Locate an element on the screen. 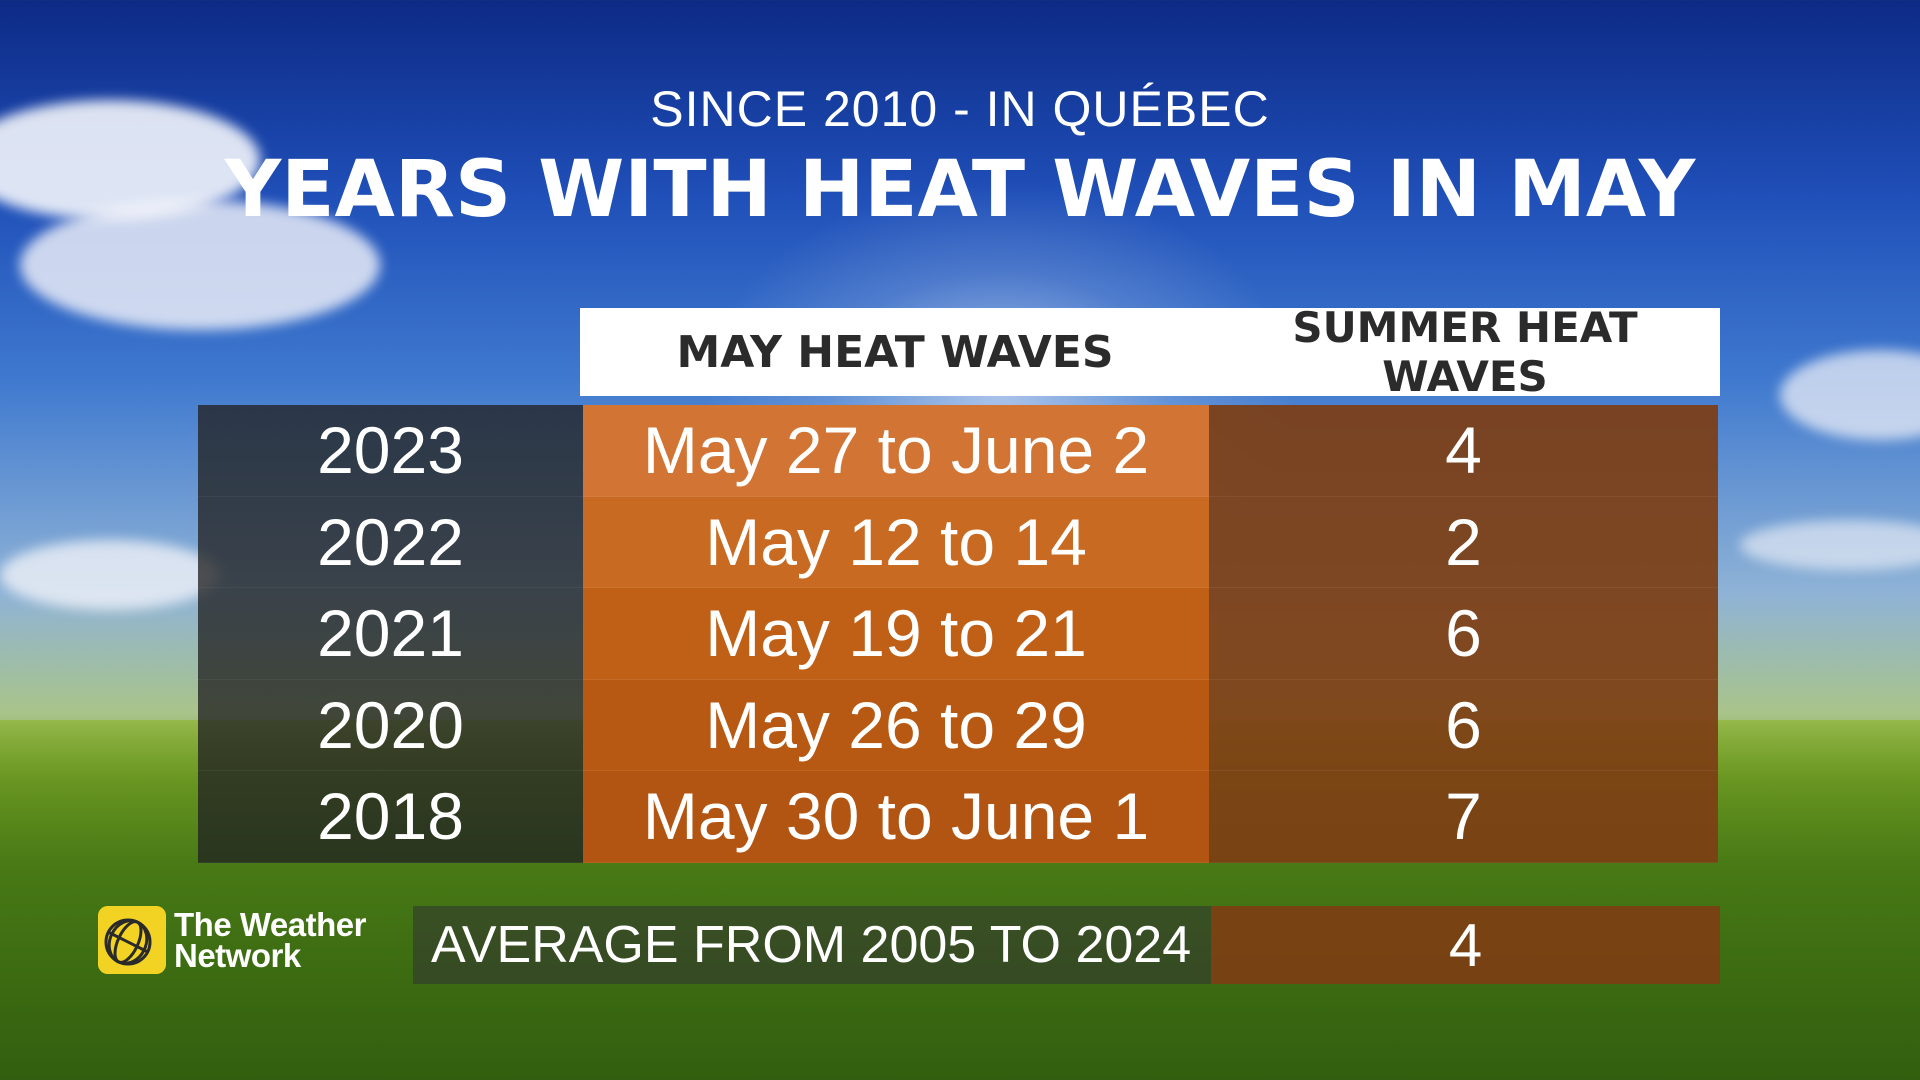 The width and height of the screenshot is (1920, 1080). weather-network-logo: The Weather Network is located at coordinates (232, 940).